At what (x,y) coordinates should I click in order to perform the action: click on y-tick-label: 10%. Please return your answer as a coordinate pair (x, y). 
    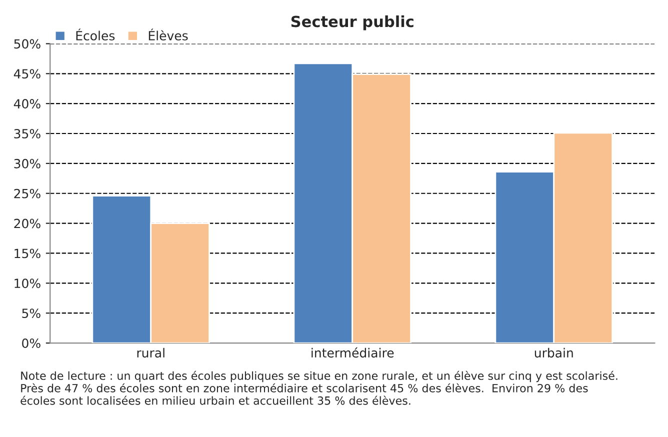
    Looking at the image, I should click on (27, 283).